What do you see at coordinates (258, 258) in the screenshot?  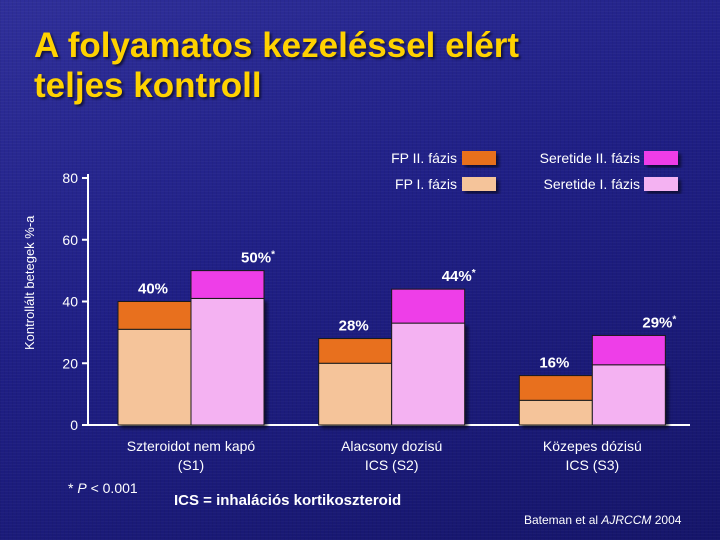 I see `seretide-value-label: 50%*` at bounding box center [258, 258].